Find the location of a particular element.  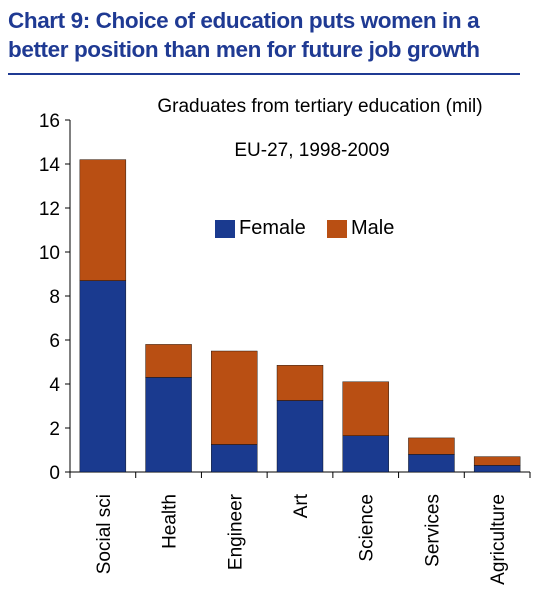

bar-male-services is located at coordinates (431, 446).